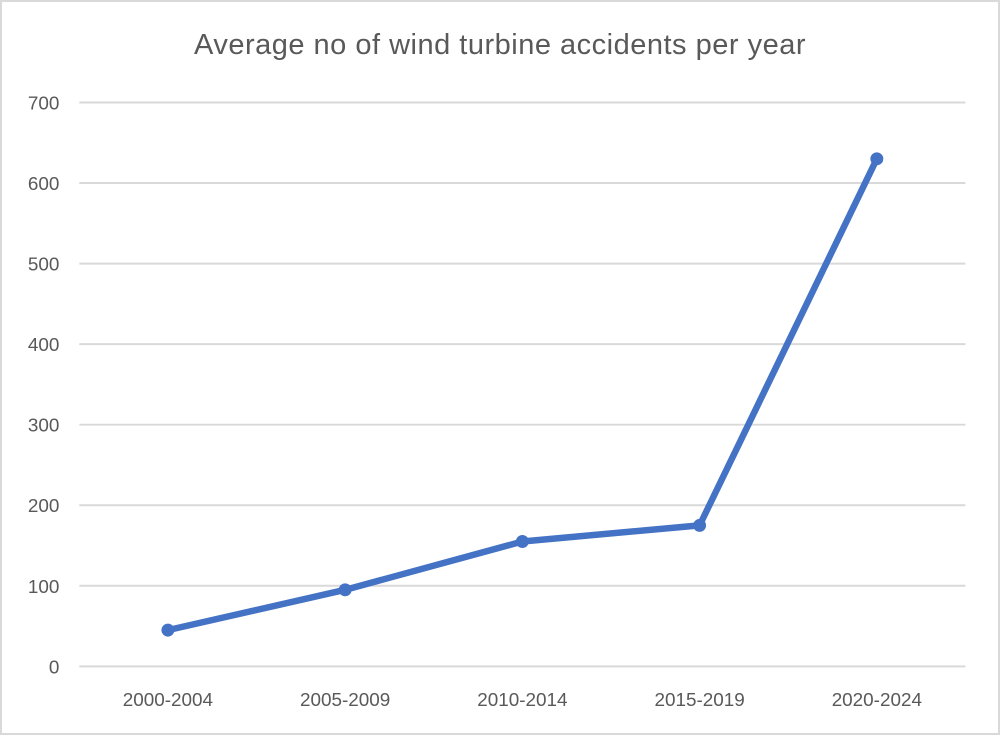 The image size is (1000, 735). Describe the element at coordinates (44, 103) in the screenshot. I see `y-tick-label: 700` at that location.